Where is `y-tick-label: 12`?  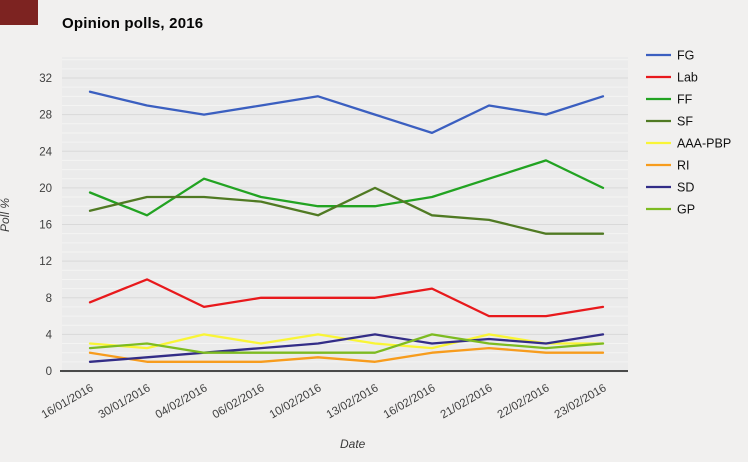 y-tick-label: 12 is located at coordinates (45, 262).